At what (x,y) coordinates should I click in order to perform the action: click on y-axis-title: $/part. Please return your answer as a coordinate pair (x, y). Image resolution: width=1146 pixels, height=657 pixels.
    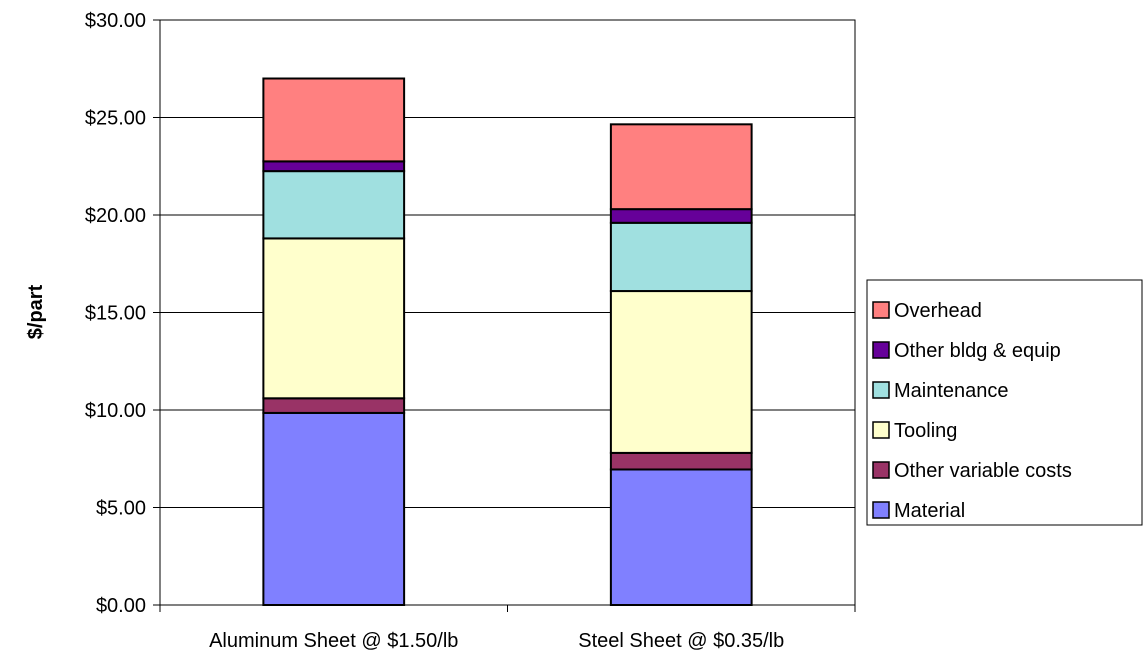
    Looking at the image, I should click on (36, 311).